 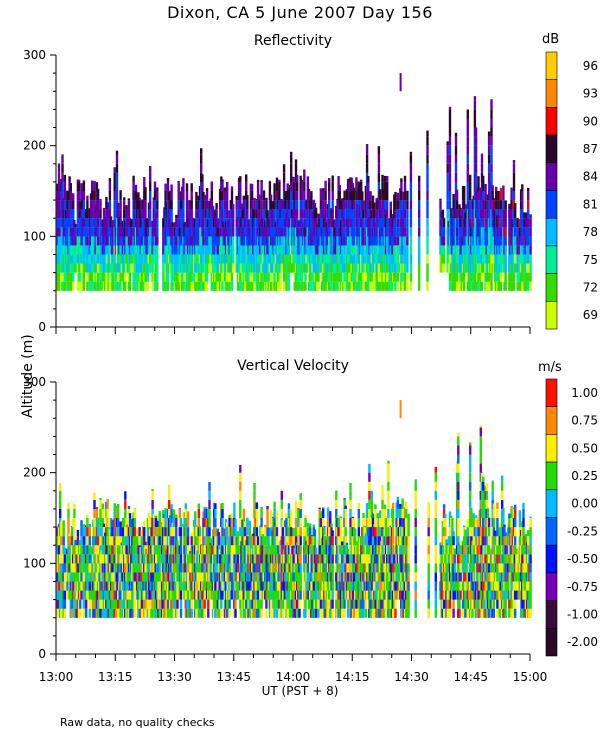 What do you see at coordinates (34, 236) in the screenshot?
I see `y-tick-label: 100` at bounding box center [34, 236].